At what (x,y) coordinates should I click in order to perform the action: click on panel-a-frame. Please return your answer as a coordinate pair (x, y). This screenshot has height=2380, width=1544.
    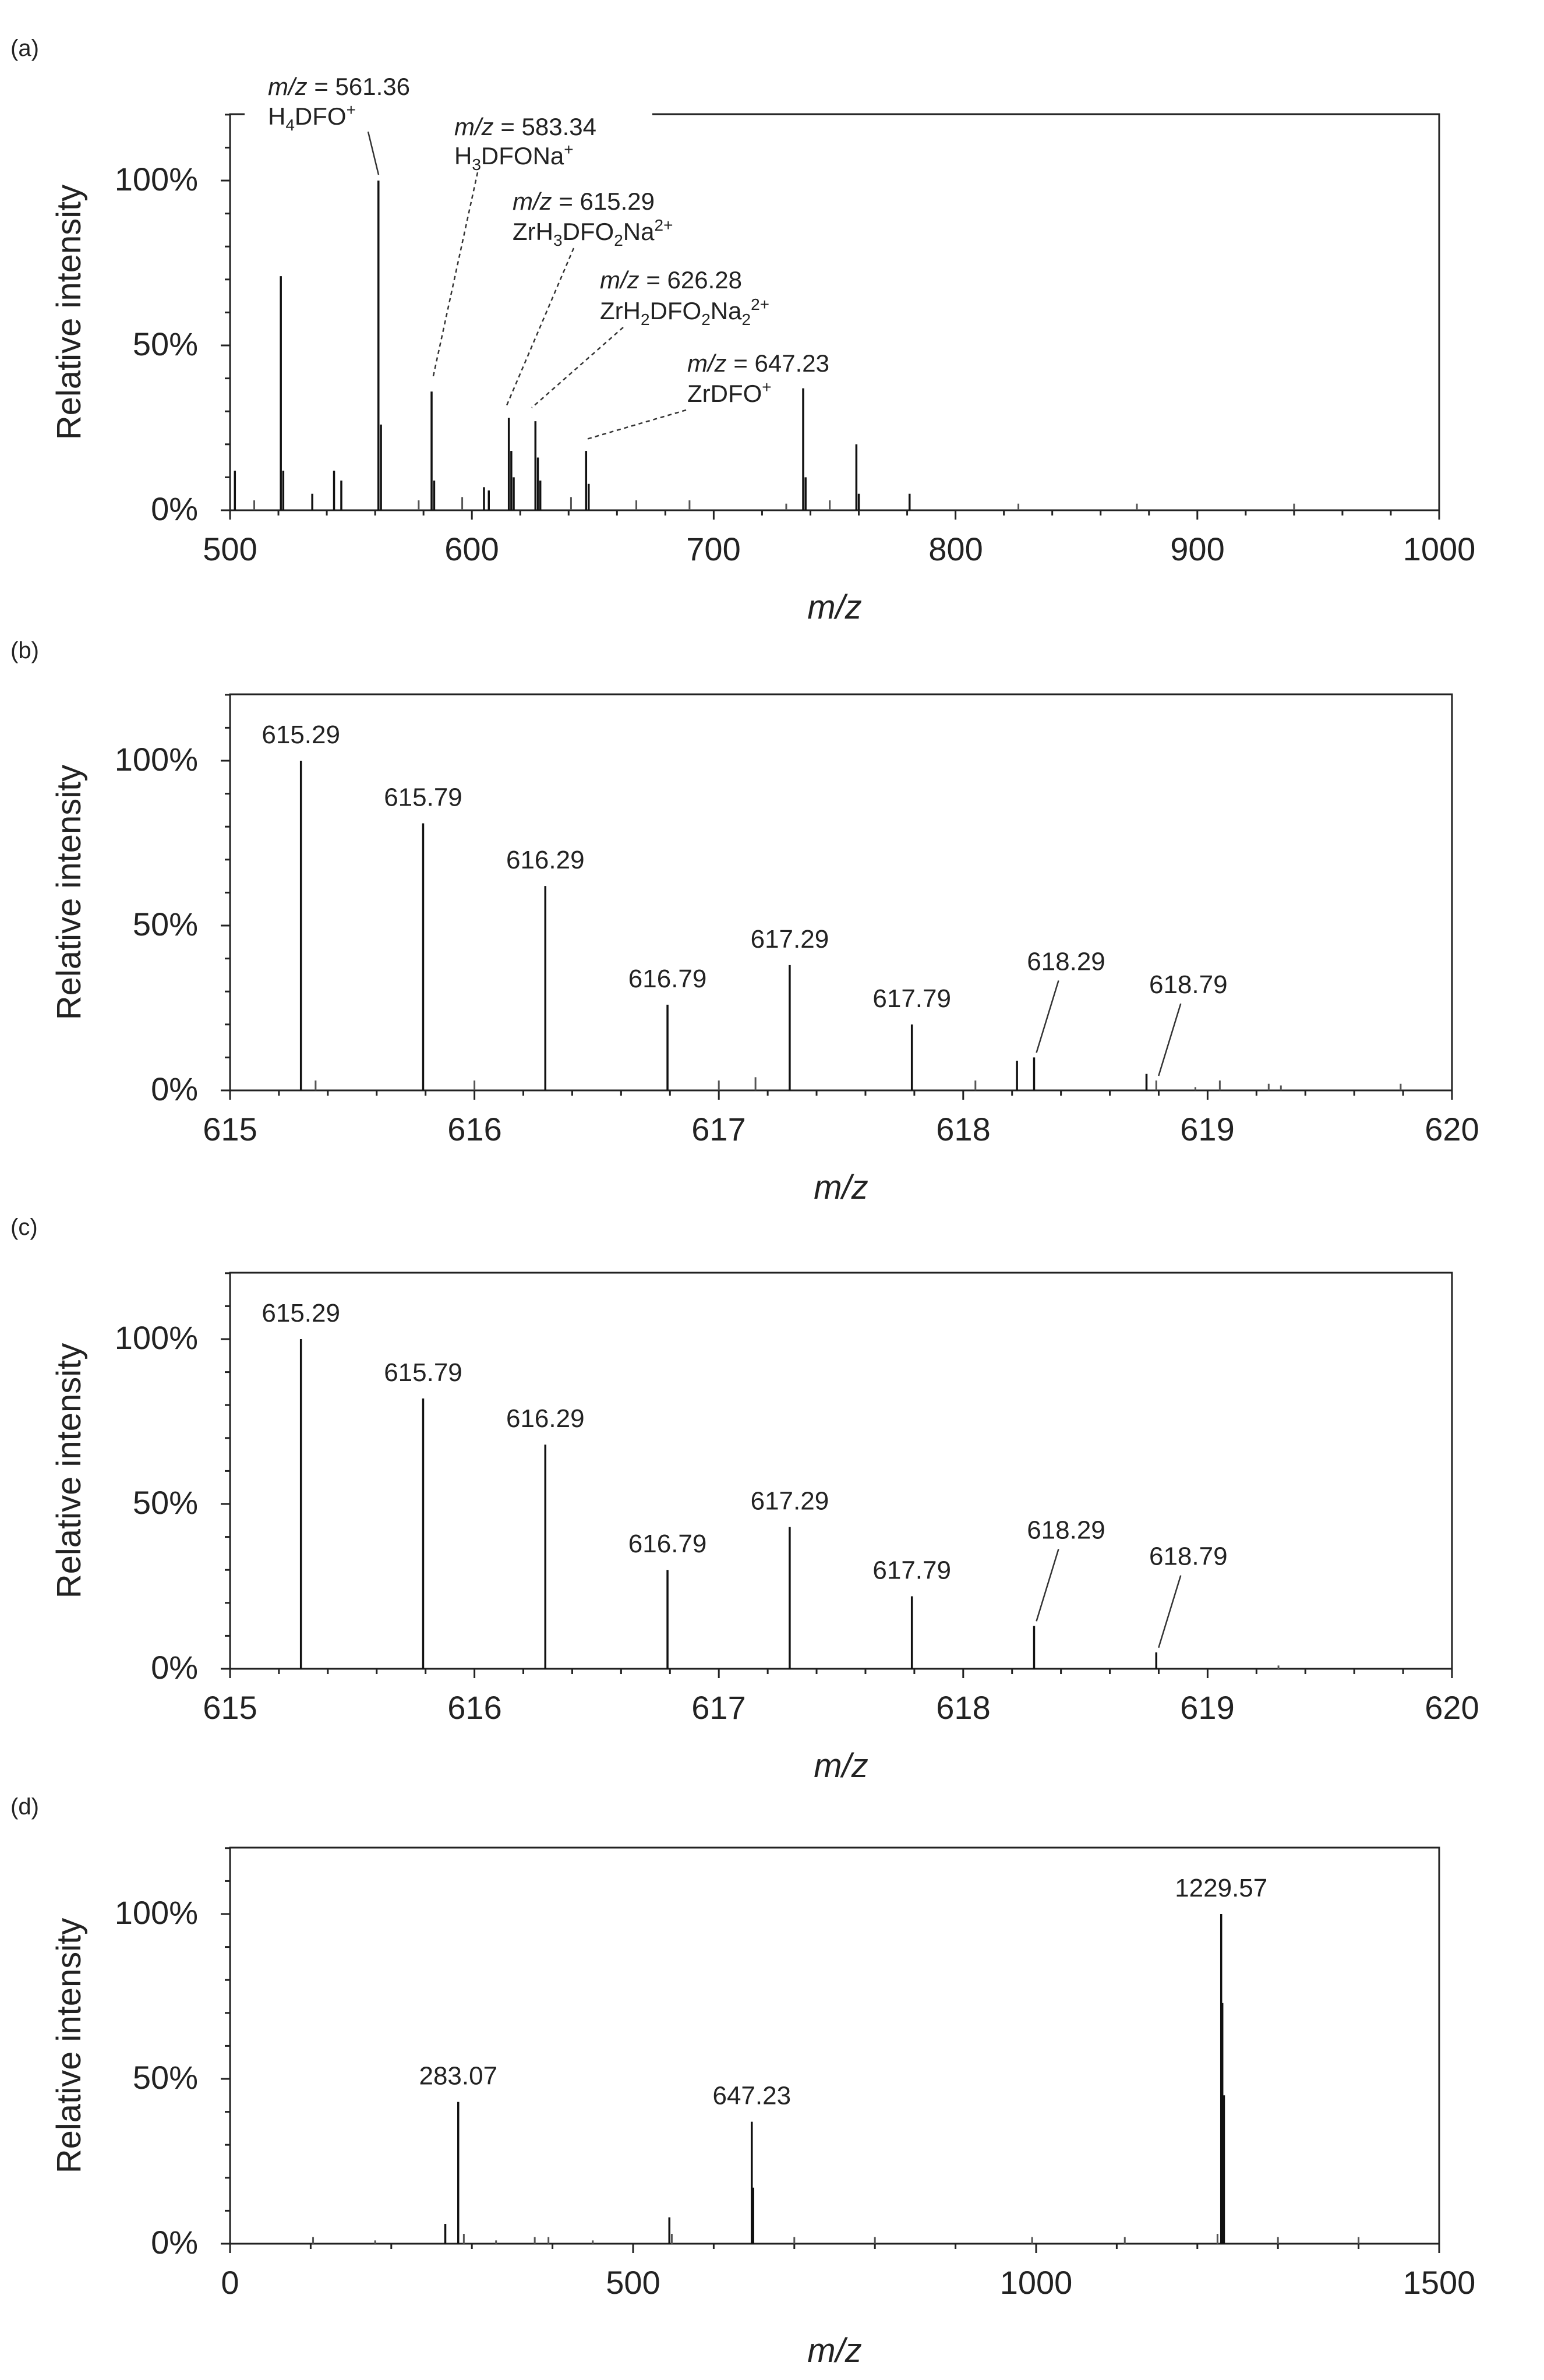
    Looking at the image, I should click on (835, 312).